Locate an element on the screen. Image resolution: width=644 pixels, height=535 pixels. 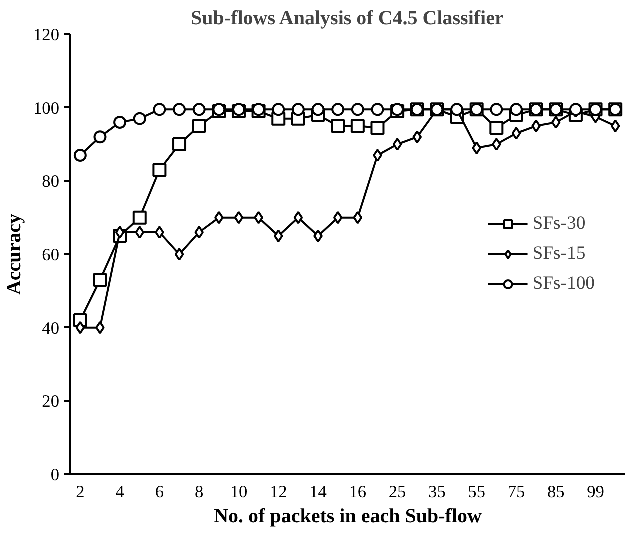
x-tick-label: 6 is located at coordinates (159, 492).